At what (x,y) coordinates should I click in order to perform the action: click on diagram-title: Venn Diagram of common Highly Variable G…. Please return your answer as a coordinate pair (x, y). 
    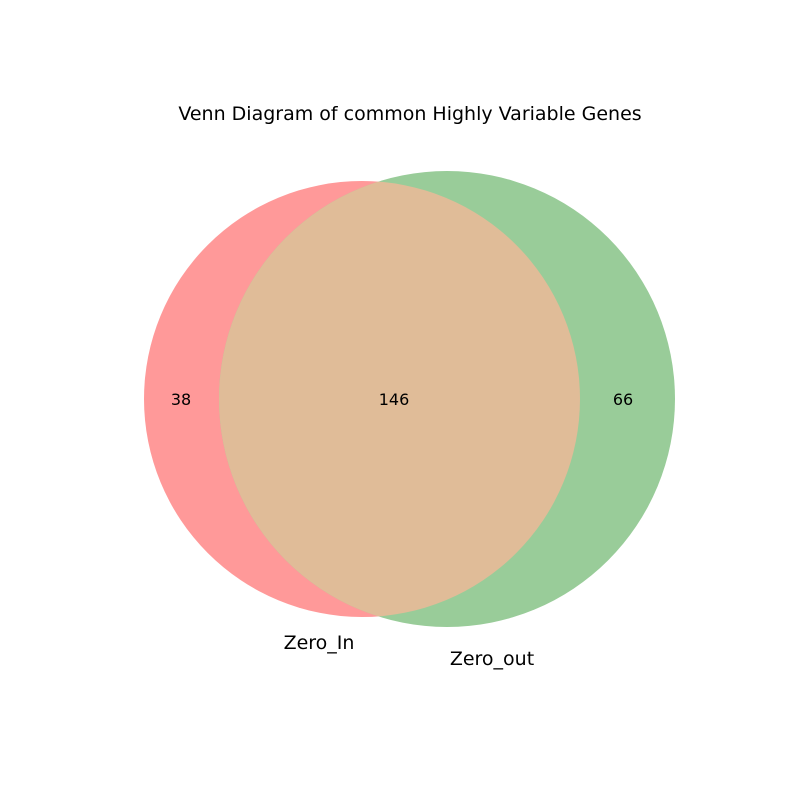
    Looking at the image, I should click on (409, 114).